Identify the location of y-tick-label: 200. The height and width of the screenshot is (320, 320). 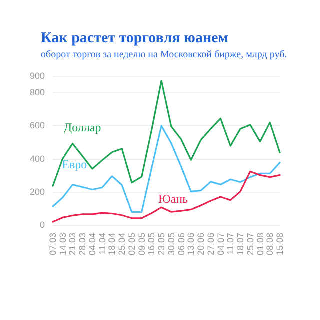
(37, 191).